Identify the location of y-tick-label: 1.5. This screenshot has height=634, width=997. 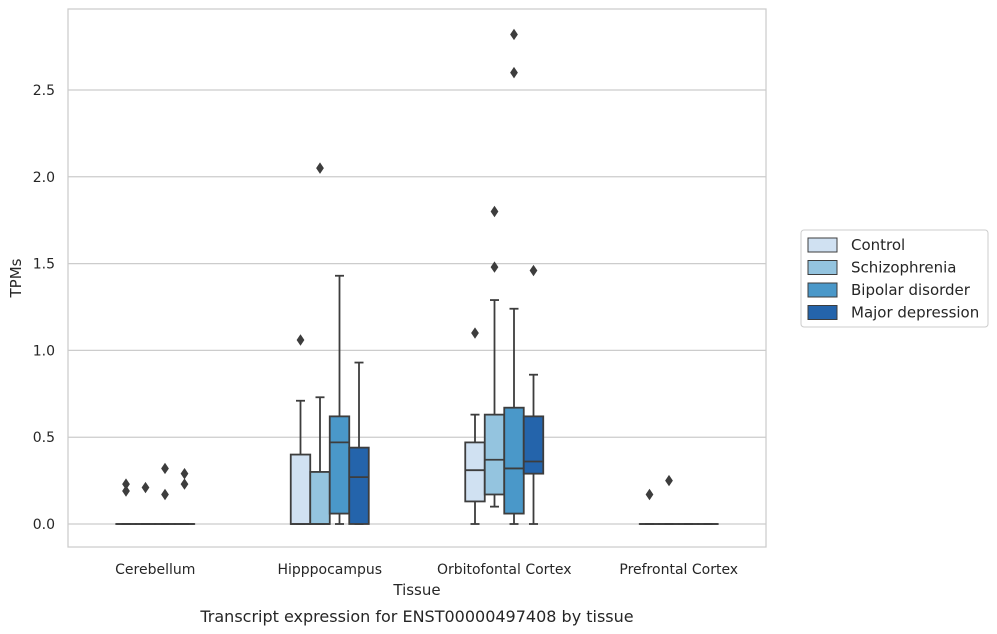
(44, 265).